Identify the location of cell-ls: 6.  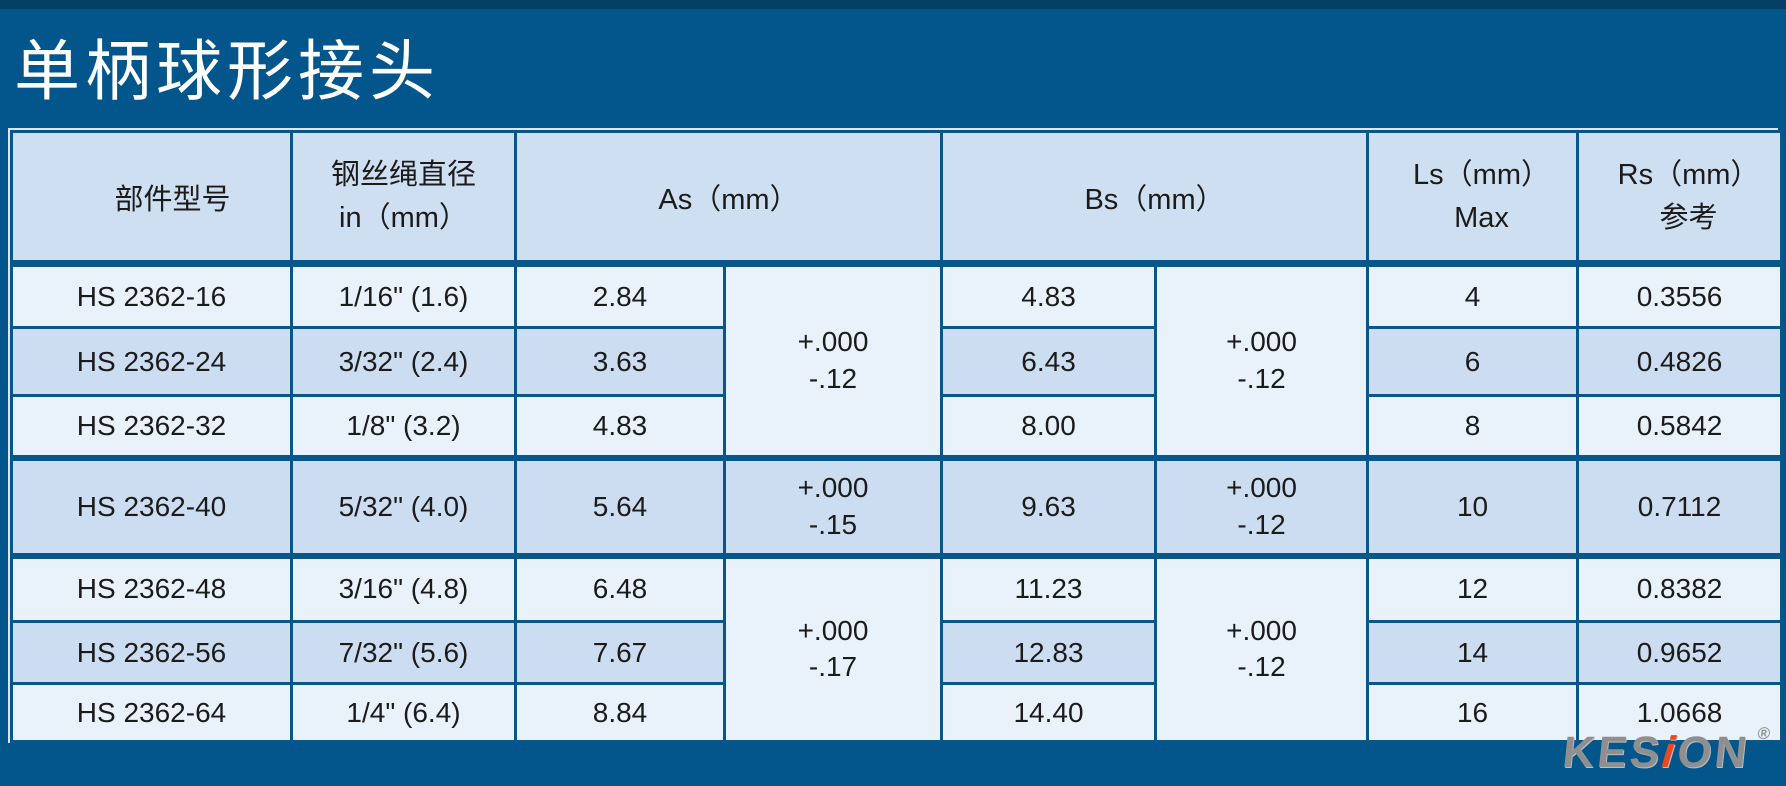
(1473, 361).